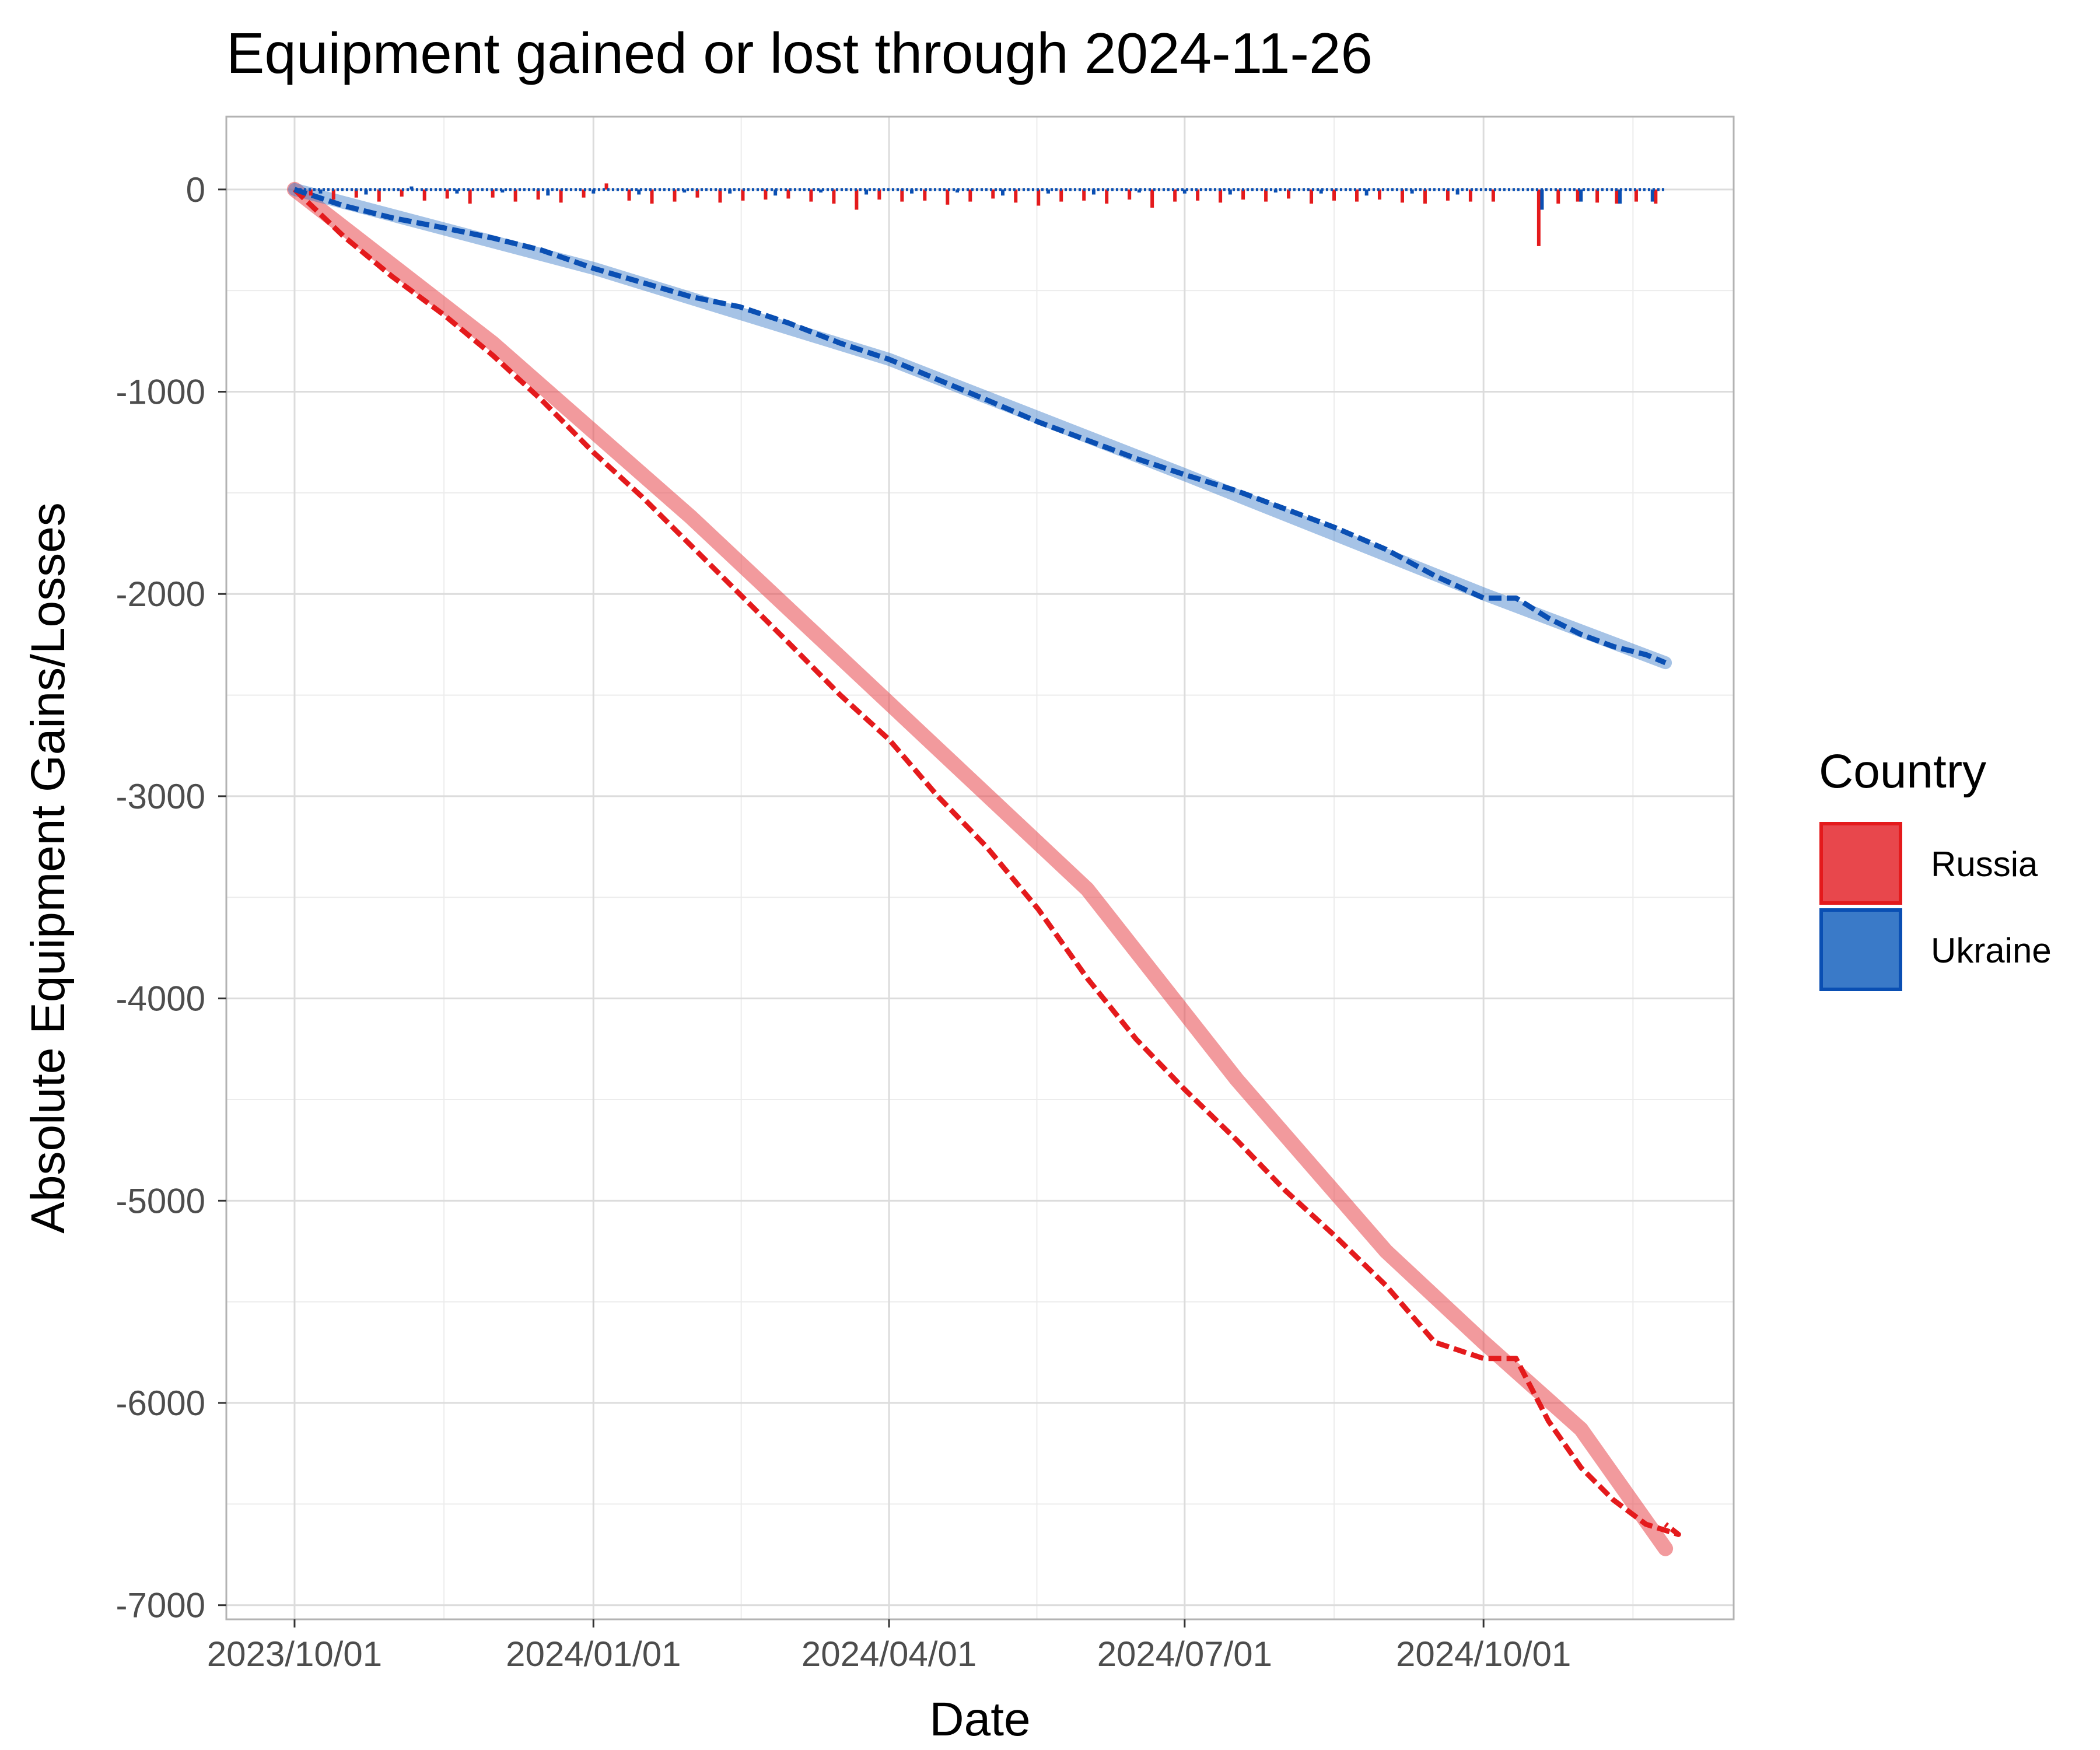  What do you see at coordinates (294, 1654) in the screenshot?
I see `x-tick-label: 2023/10/01` at bounding box center [294, 1654].